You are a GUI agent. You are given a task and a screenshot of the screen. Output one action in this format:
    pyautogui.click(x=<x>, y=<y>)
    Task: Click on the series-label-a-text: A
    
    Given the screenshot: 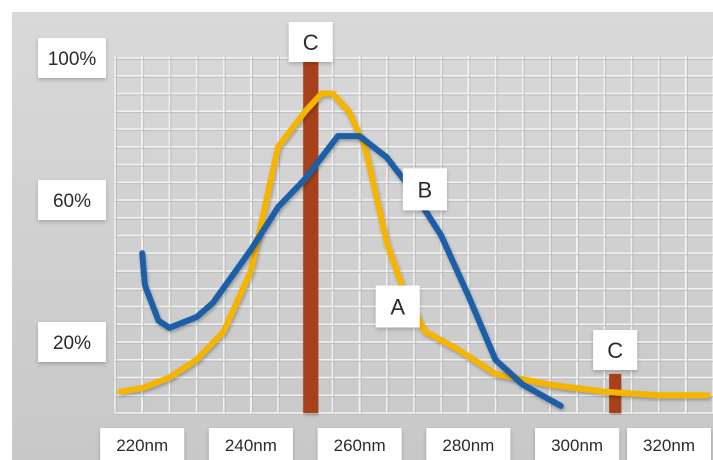 What is the action you would take?
    pyautogui.click(x=397, y=306)
    